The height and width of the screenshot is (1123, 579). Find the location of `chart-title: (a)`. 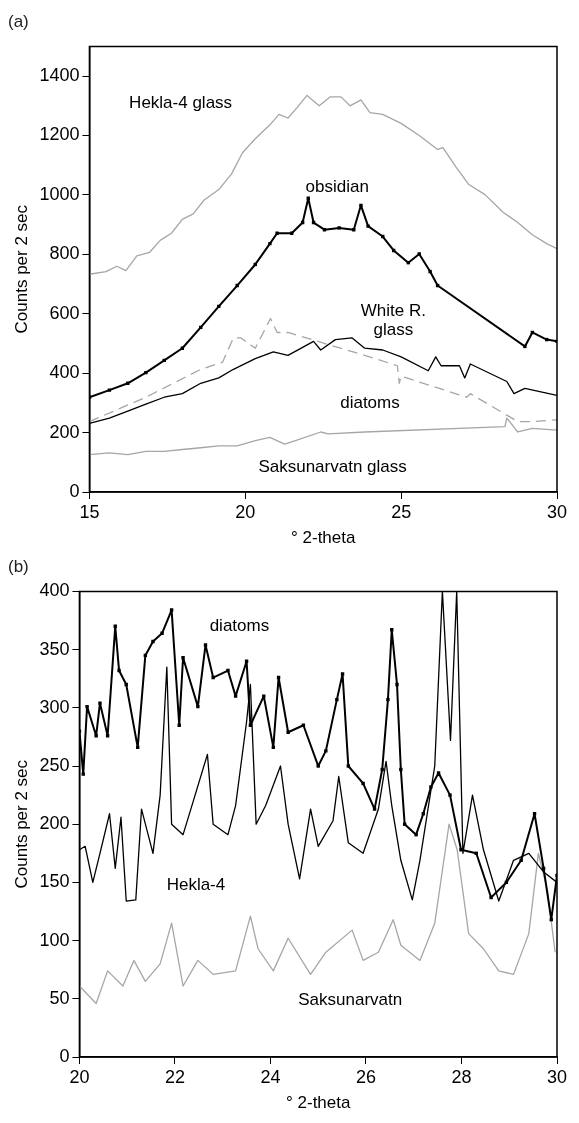

chart-title: (a) is located at coordinates (18, 21).